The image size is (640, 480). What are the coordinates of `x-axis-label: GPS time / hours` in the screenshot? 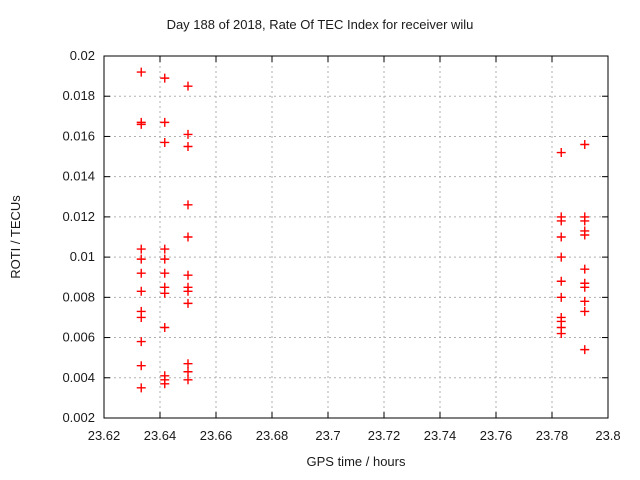 It's located at (356, 461).